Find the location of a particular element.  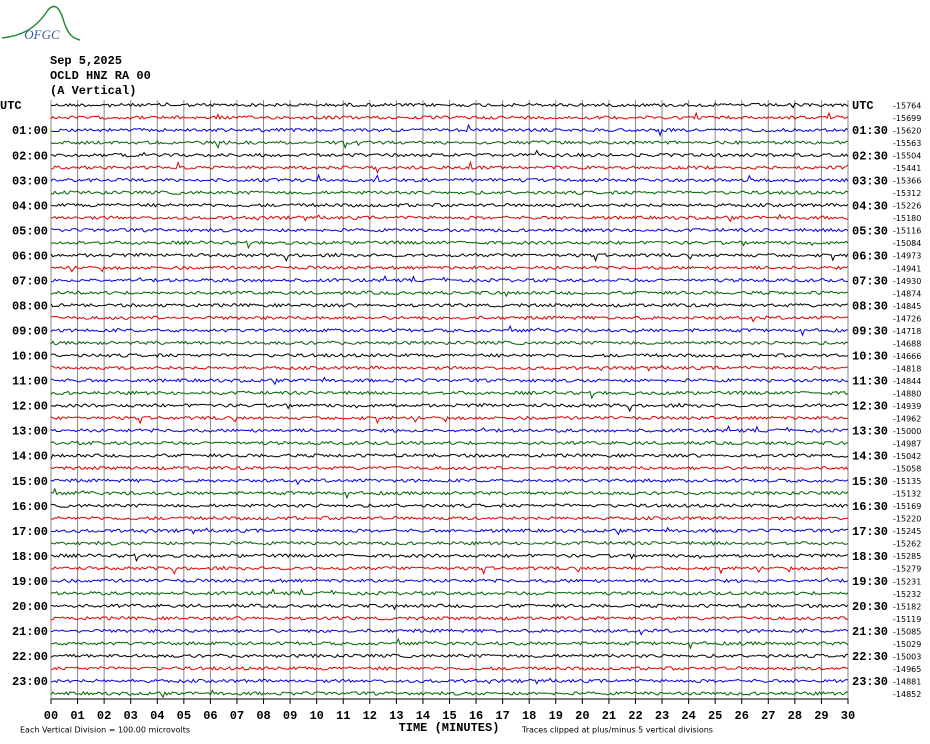

row-value: -14718 is located at coordinates (907, 331).